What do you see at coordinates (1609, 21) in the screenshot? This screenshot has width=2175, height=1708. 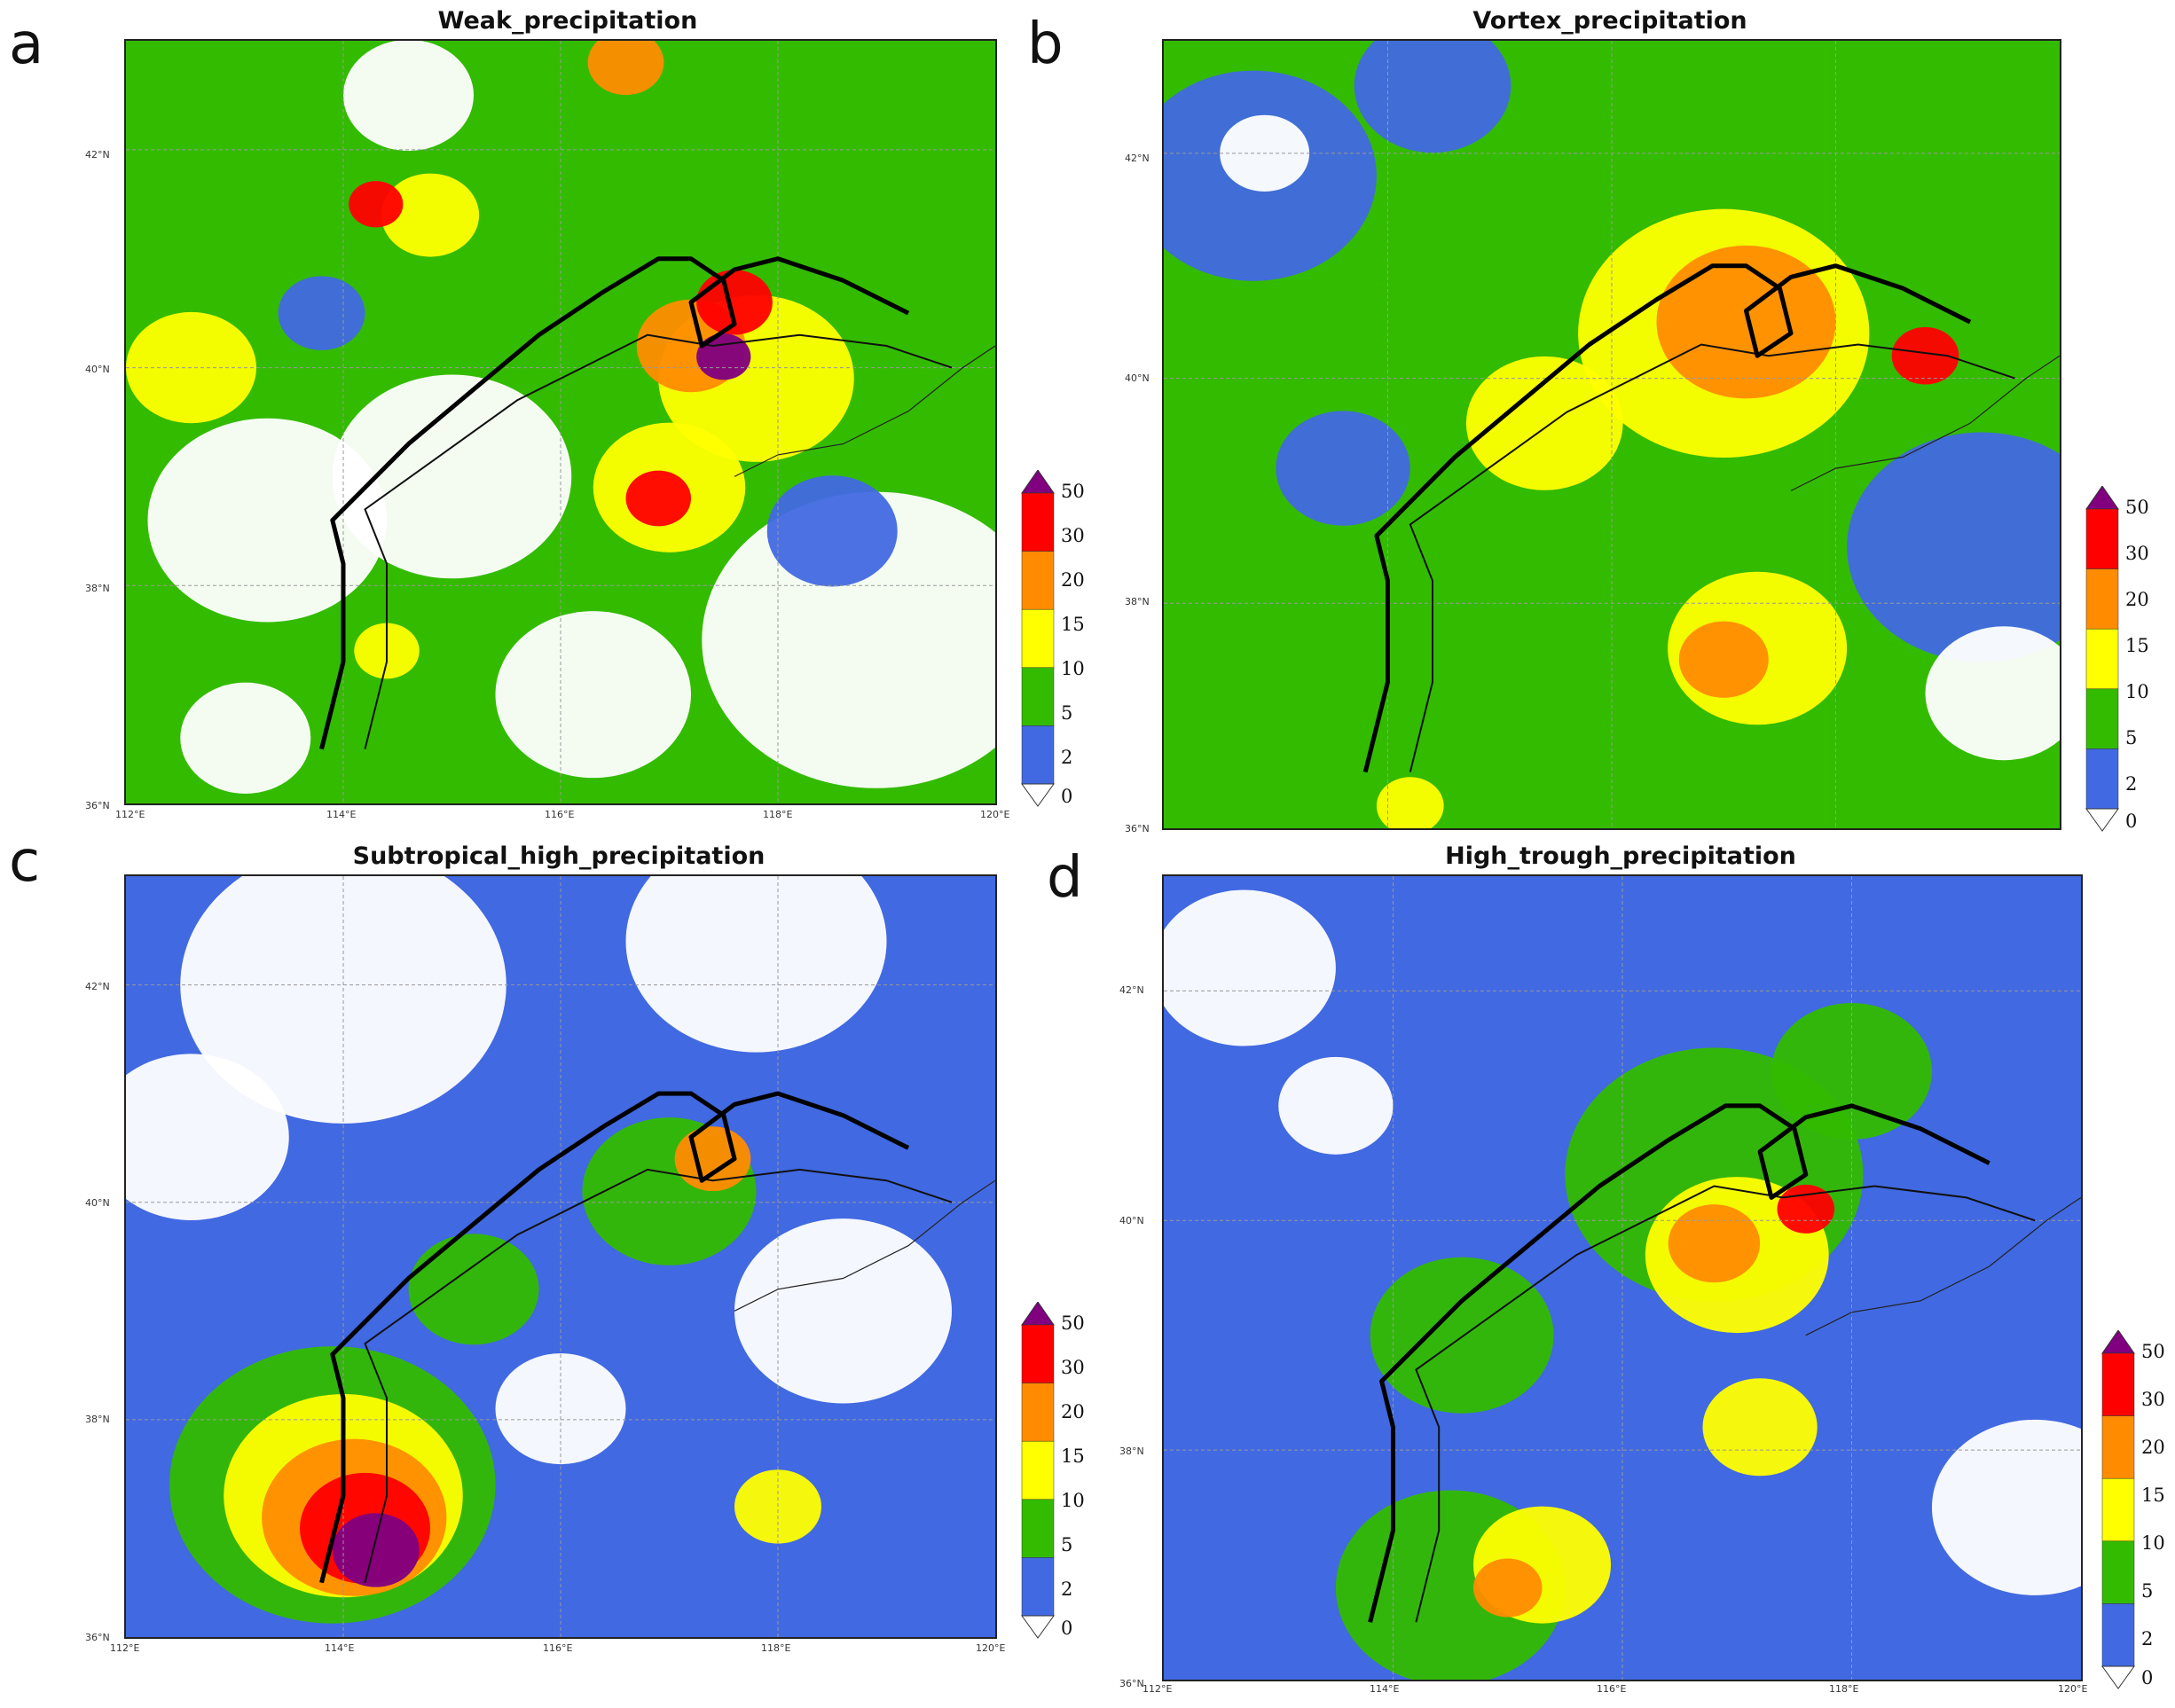 I see `panel-title-b: Vortex_precipitation` at bounding box center [1609, 21].